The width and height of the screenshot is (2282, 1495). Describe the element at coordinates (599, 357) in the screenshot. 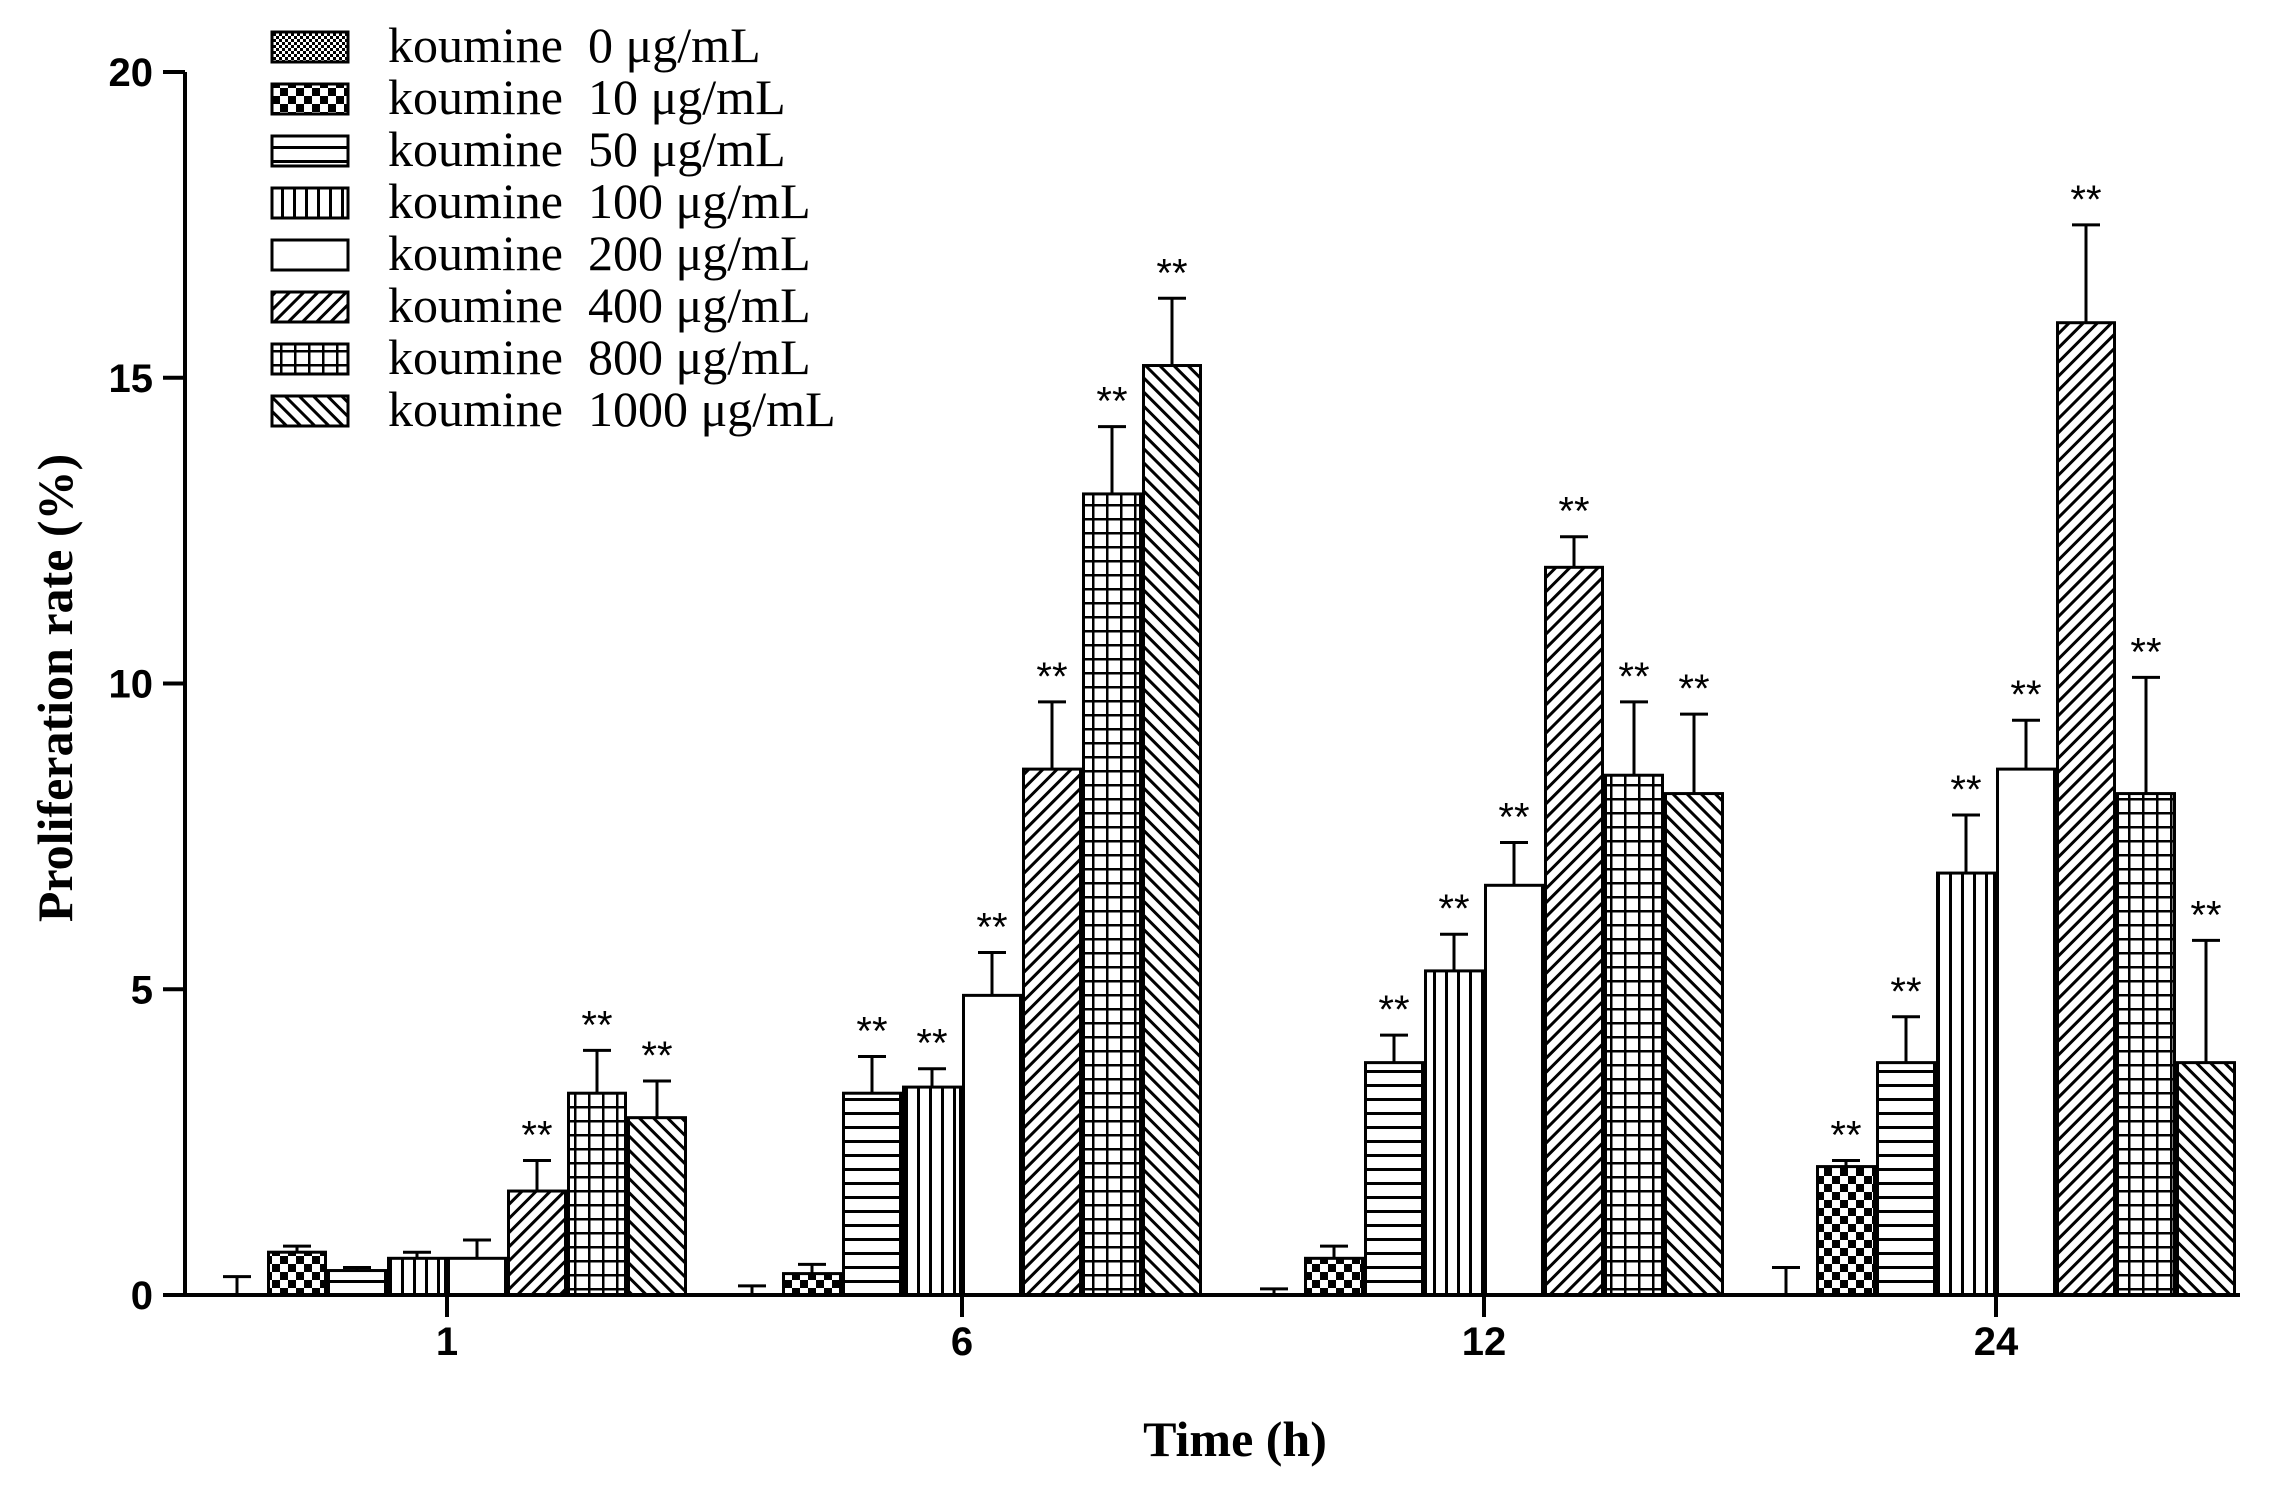

I see `legend-label: koumine 800 μg/mL` at that location.